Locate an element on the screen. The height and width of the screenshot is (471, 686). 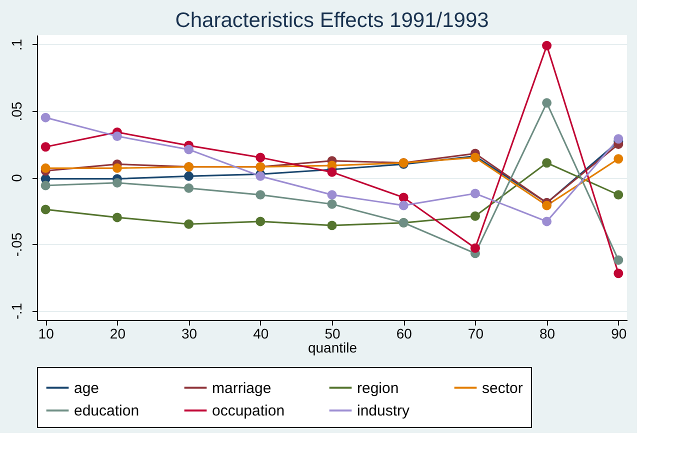
x-tick-label: 80 is located at coordinates (548, 334).